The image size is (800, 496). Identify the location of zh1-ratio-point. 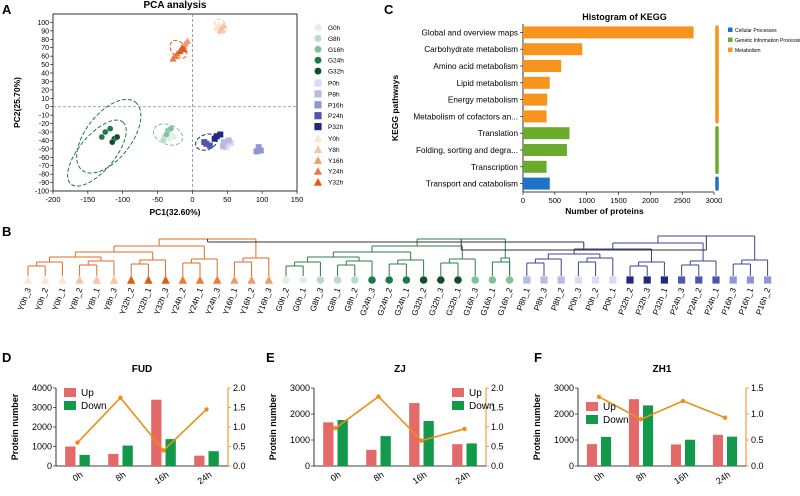
(725, 417).